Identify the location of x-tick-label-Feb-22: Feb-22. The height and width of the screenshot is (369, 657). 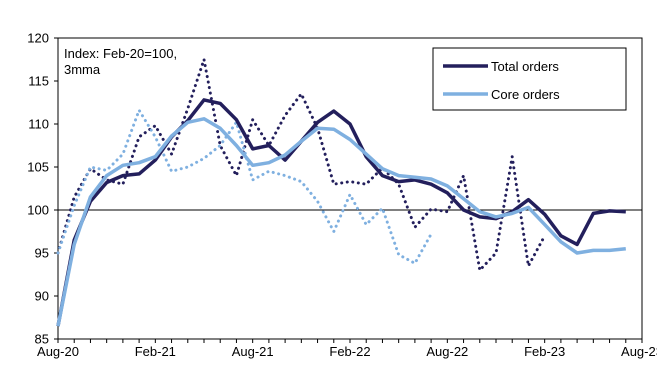
(349, 351).